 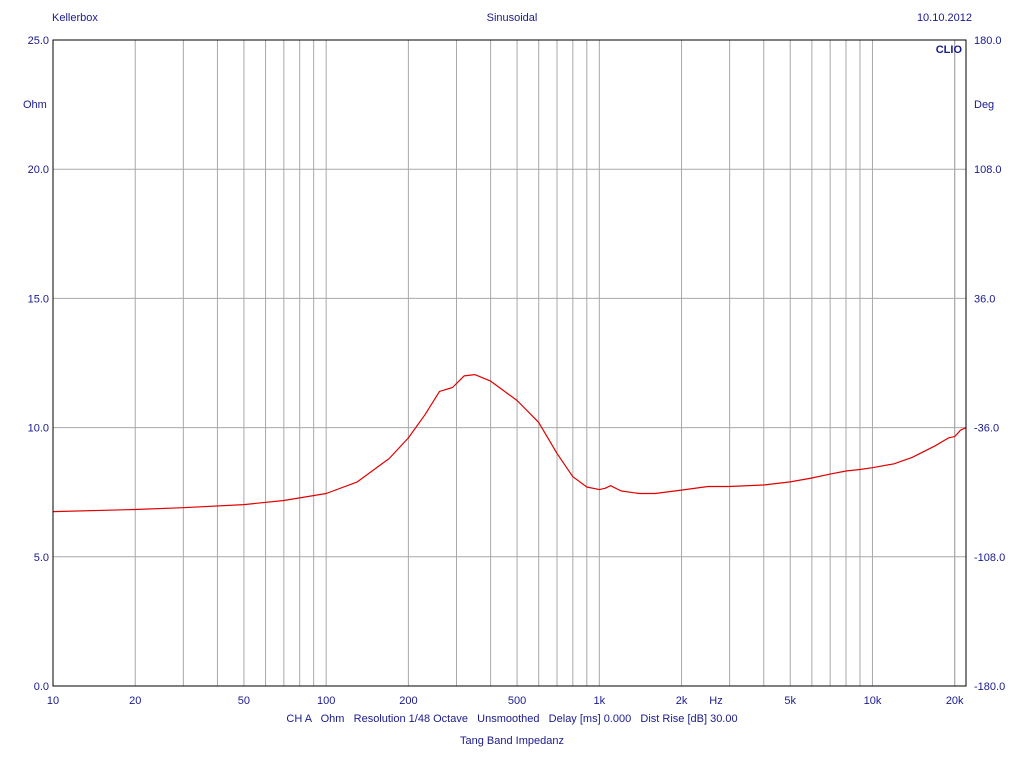 What do you see at coordinates (986, 429) in the screenshot?
I see `y-right-tick-label: -36.0` at bounding box center [986, 429].